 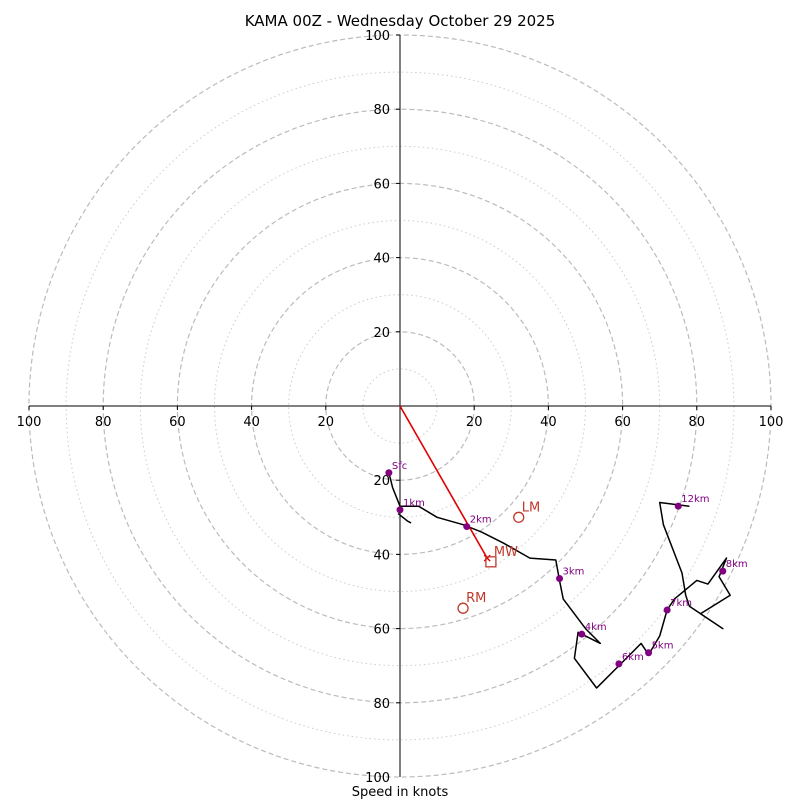 I want to click on height-label-1km: 1km, so click(x=414, y=503).